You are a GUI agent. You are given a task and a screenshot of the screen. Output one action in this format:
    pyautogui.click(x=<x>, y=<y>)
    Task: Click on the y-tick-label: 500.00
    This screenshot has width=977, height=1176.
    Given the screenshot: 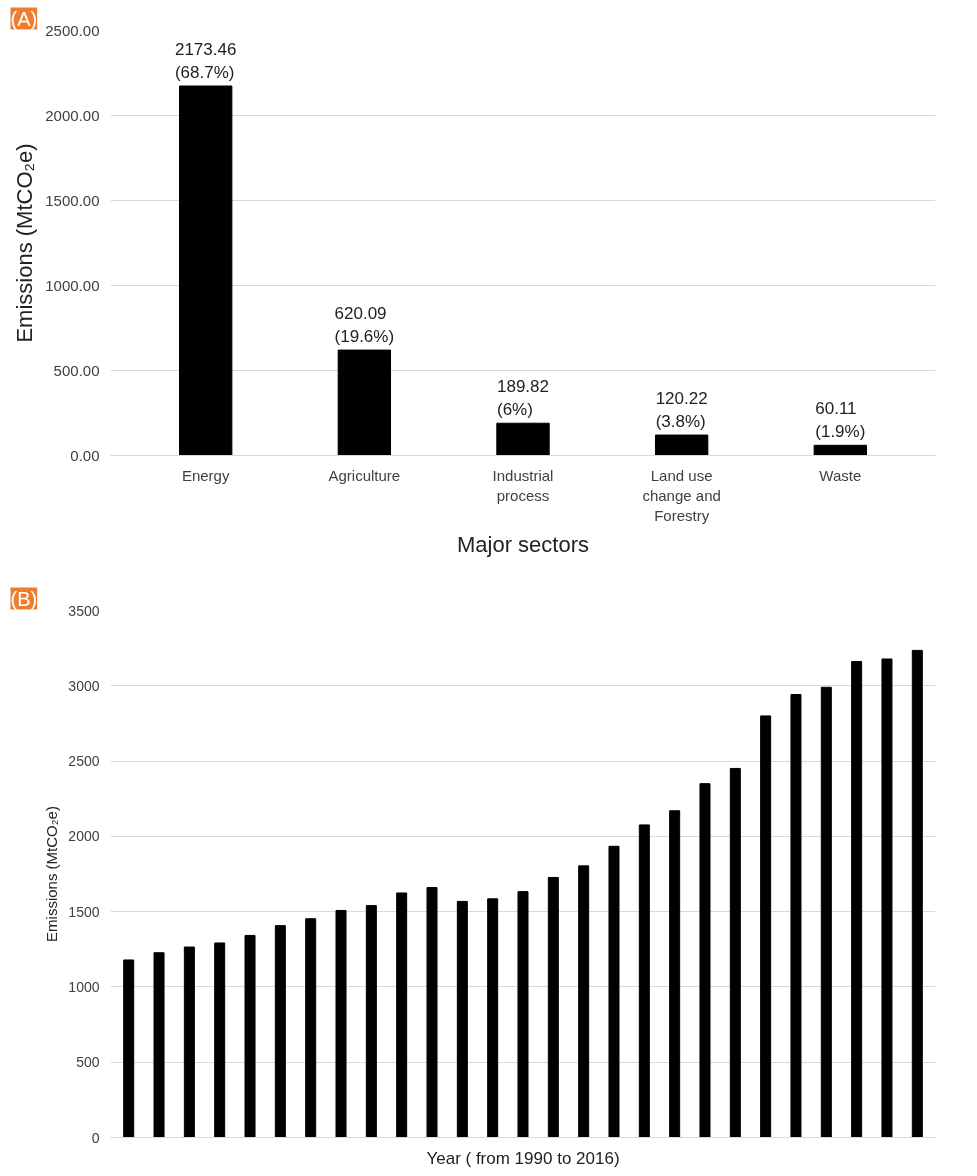 What is the action you would take?
    pyautogui.click(x=76, y=370)
    